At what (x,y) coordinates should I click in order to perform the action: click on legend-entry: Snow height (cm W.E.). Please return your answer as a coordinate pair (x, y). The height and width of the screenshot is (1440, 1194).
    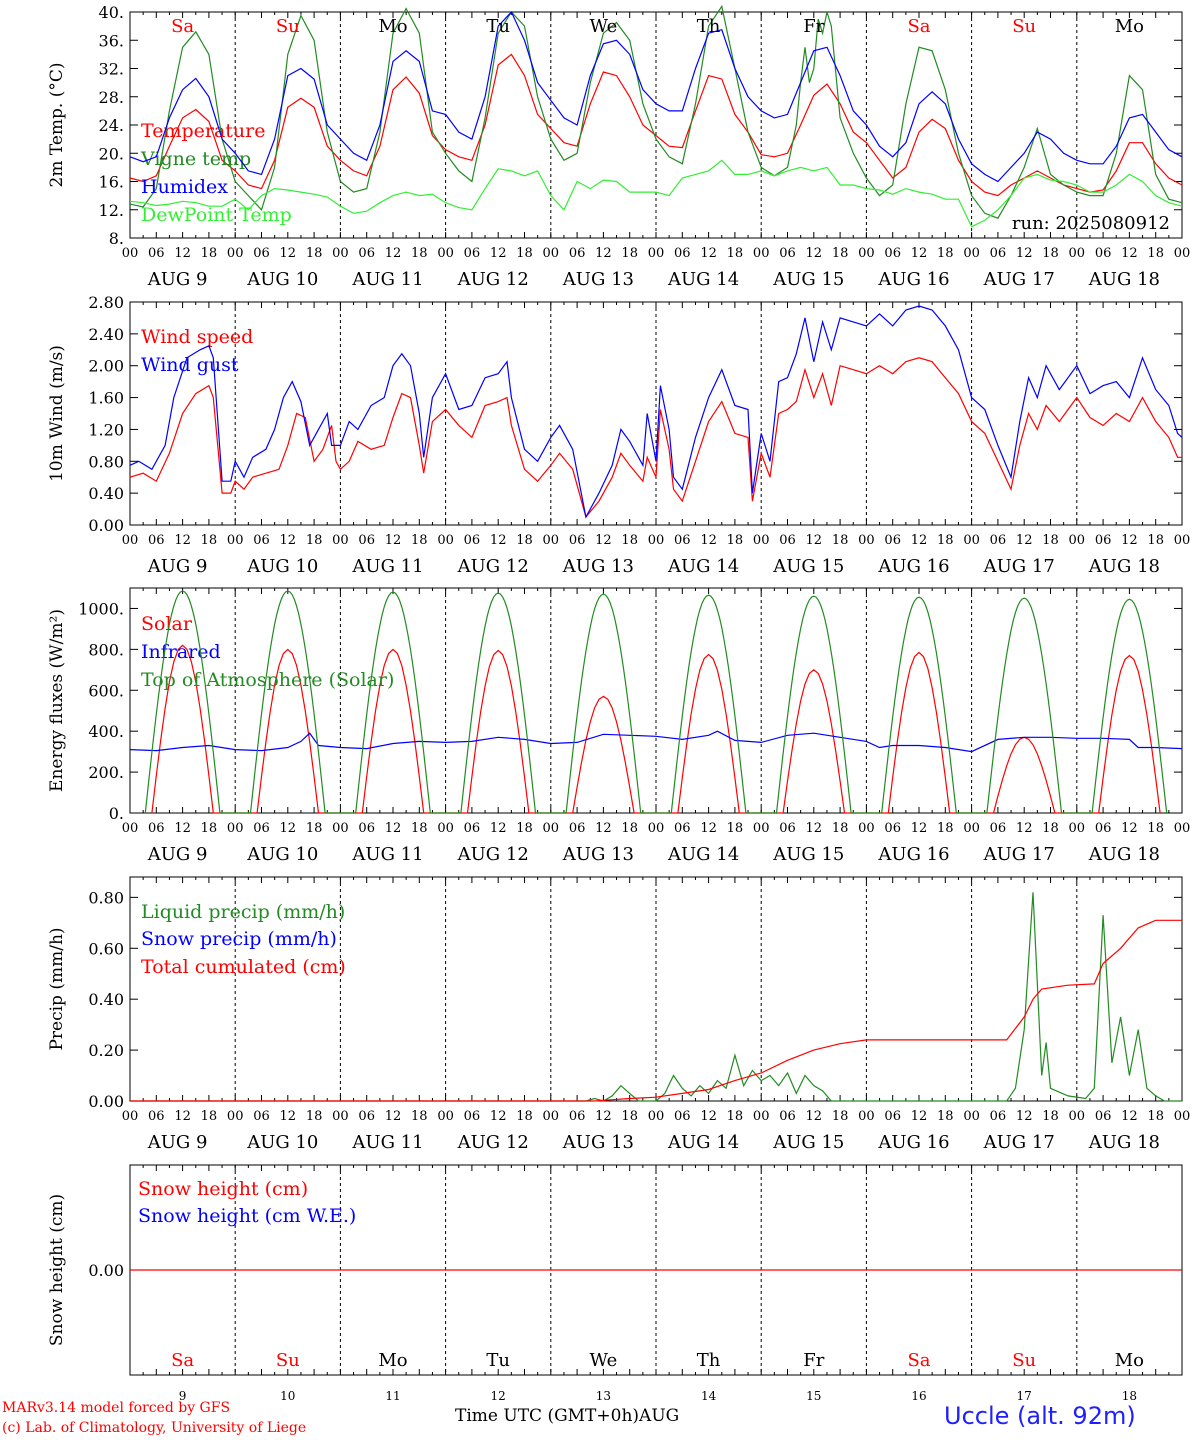
    Looking at the image, I should click on (247, 1216).